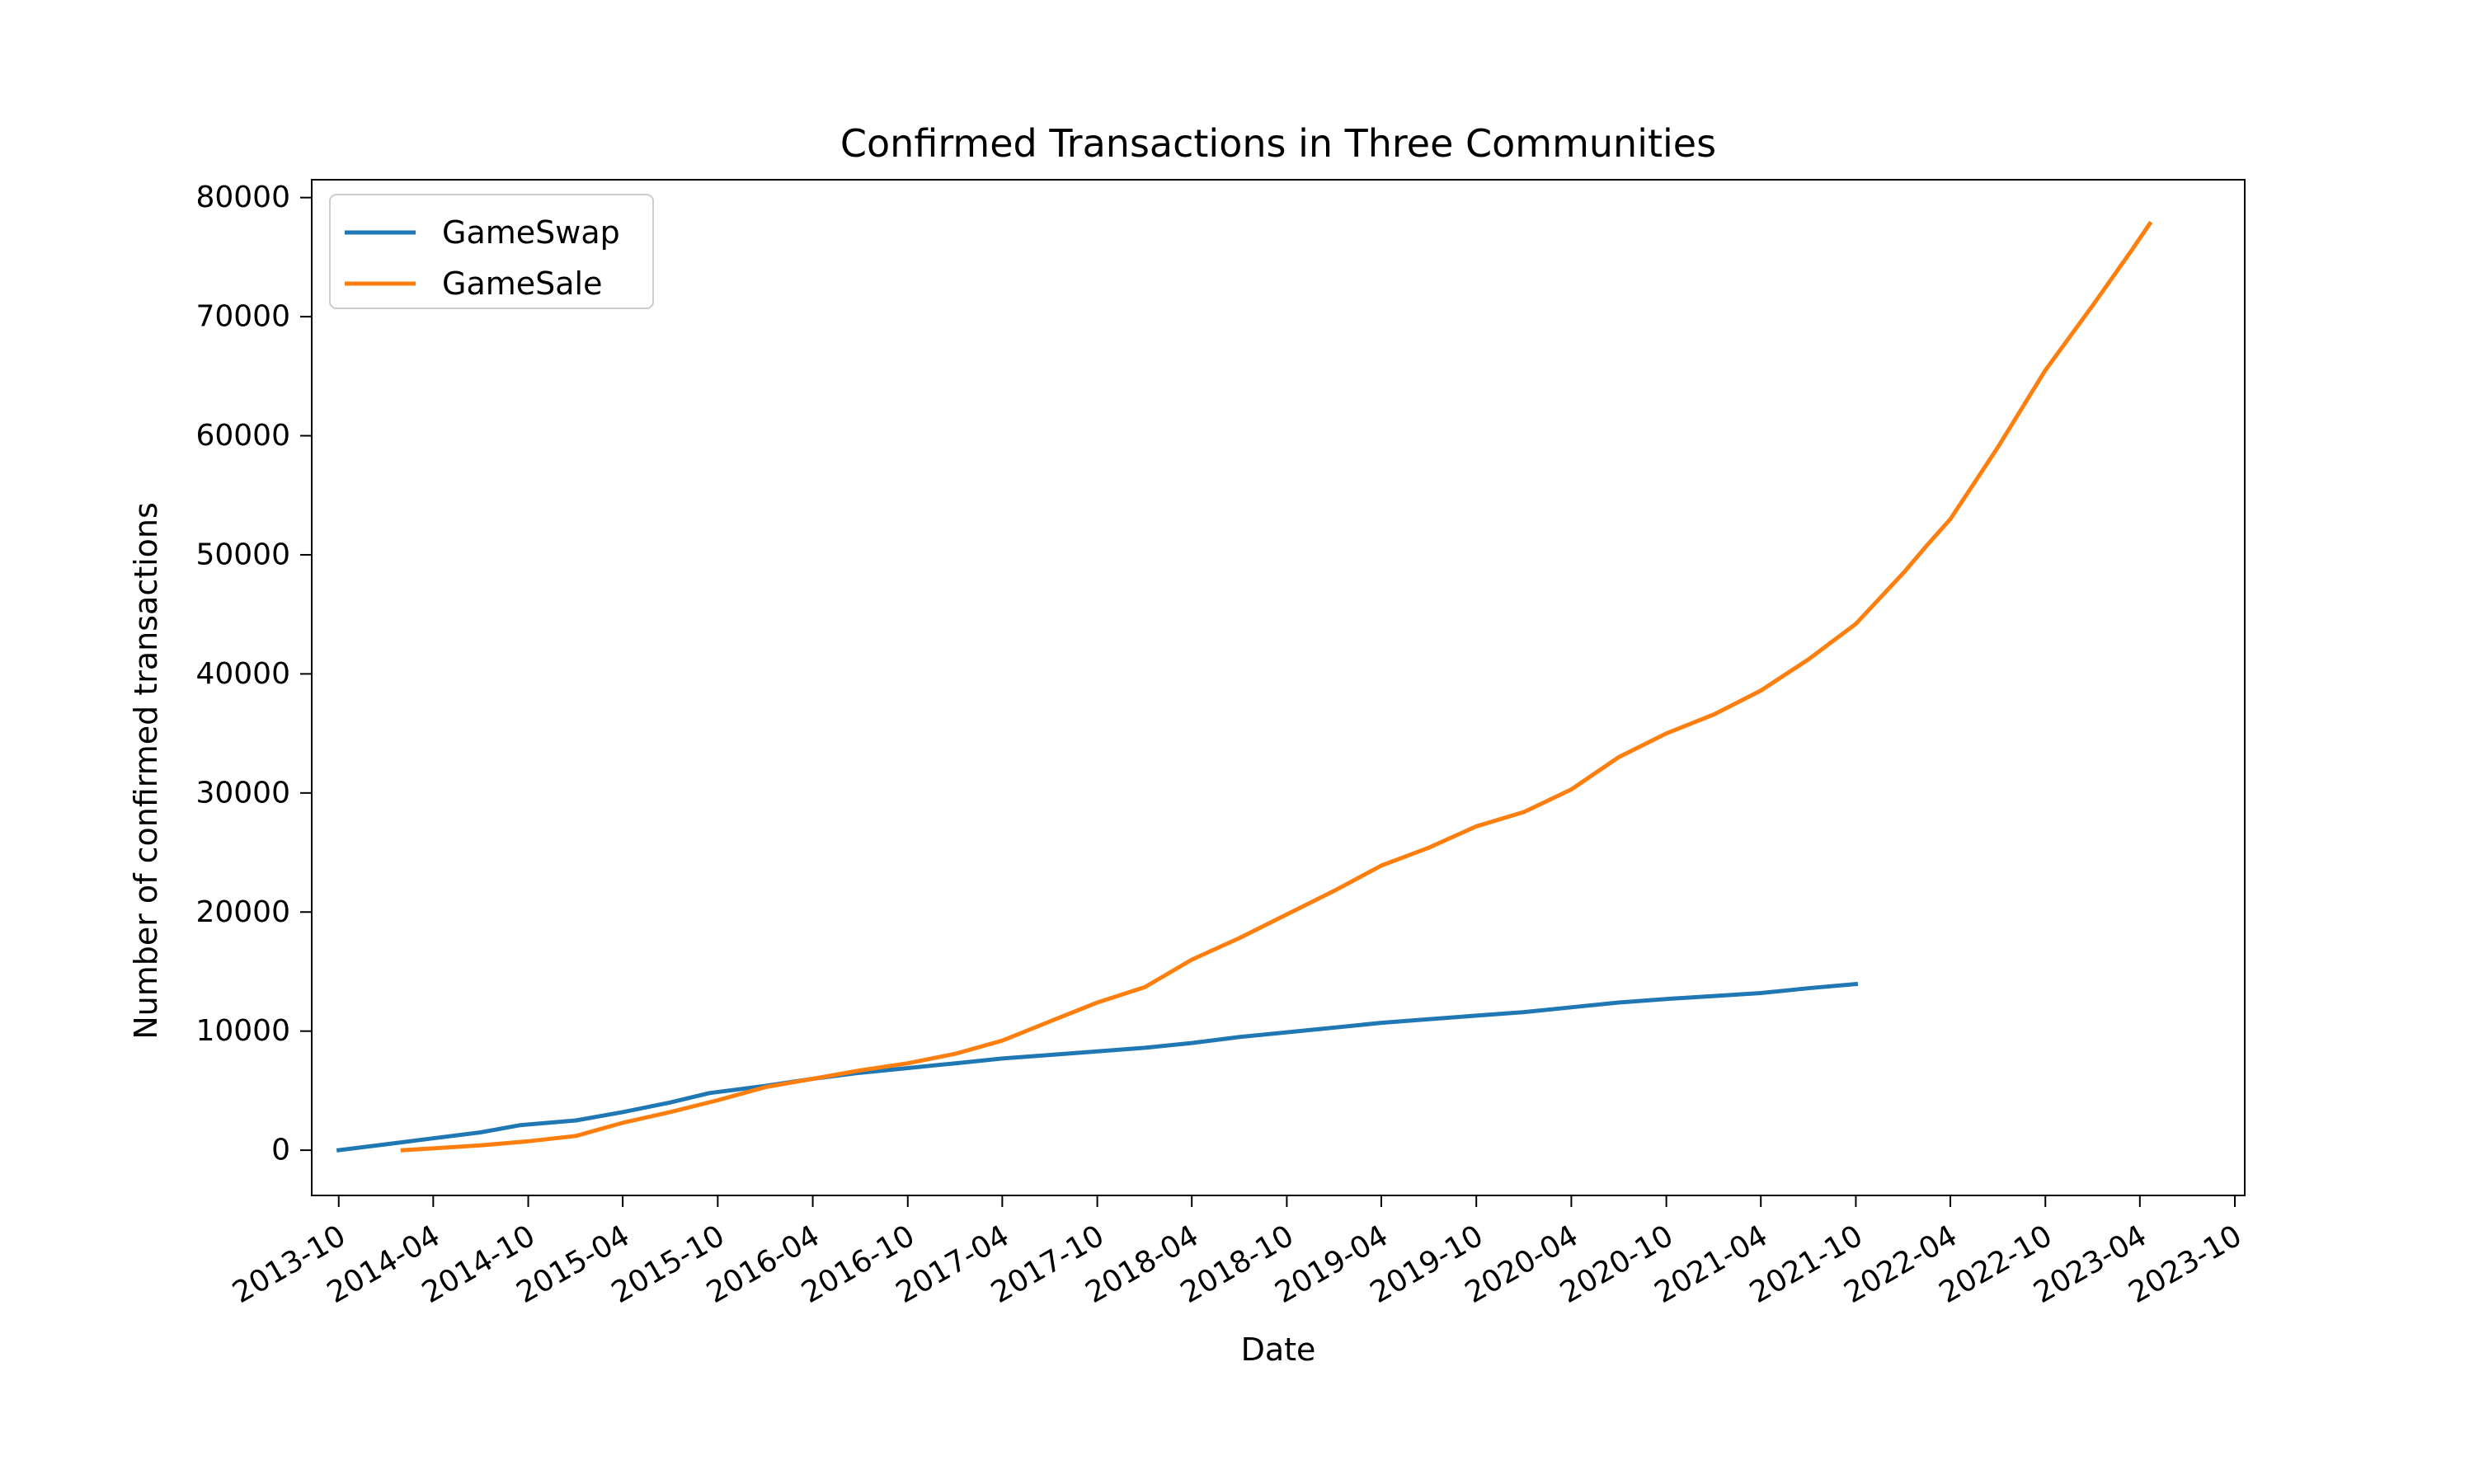 The image size is (2474, 1484). What do you see at coordinates (242, 554) in the screenshot?
I see `y-tick-label: 50000` at bounding box center [242, 554].